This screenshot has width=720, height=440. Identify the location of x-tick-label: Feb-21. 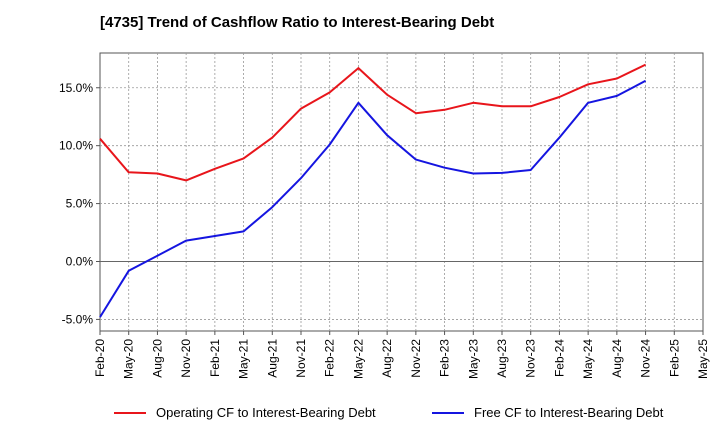
(215, 358).